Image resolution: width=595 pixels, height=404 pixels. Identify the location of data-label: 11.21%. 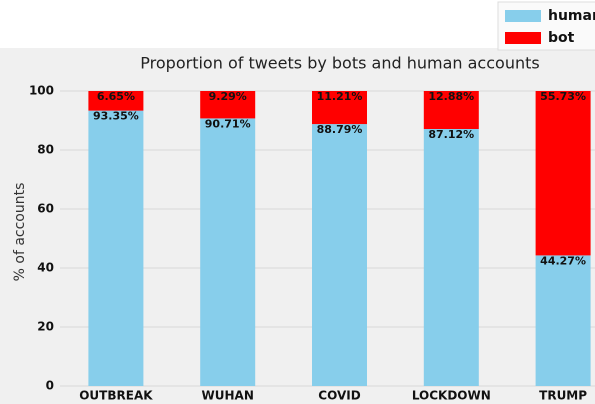
(340, 96).